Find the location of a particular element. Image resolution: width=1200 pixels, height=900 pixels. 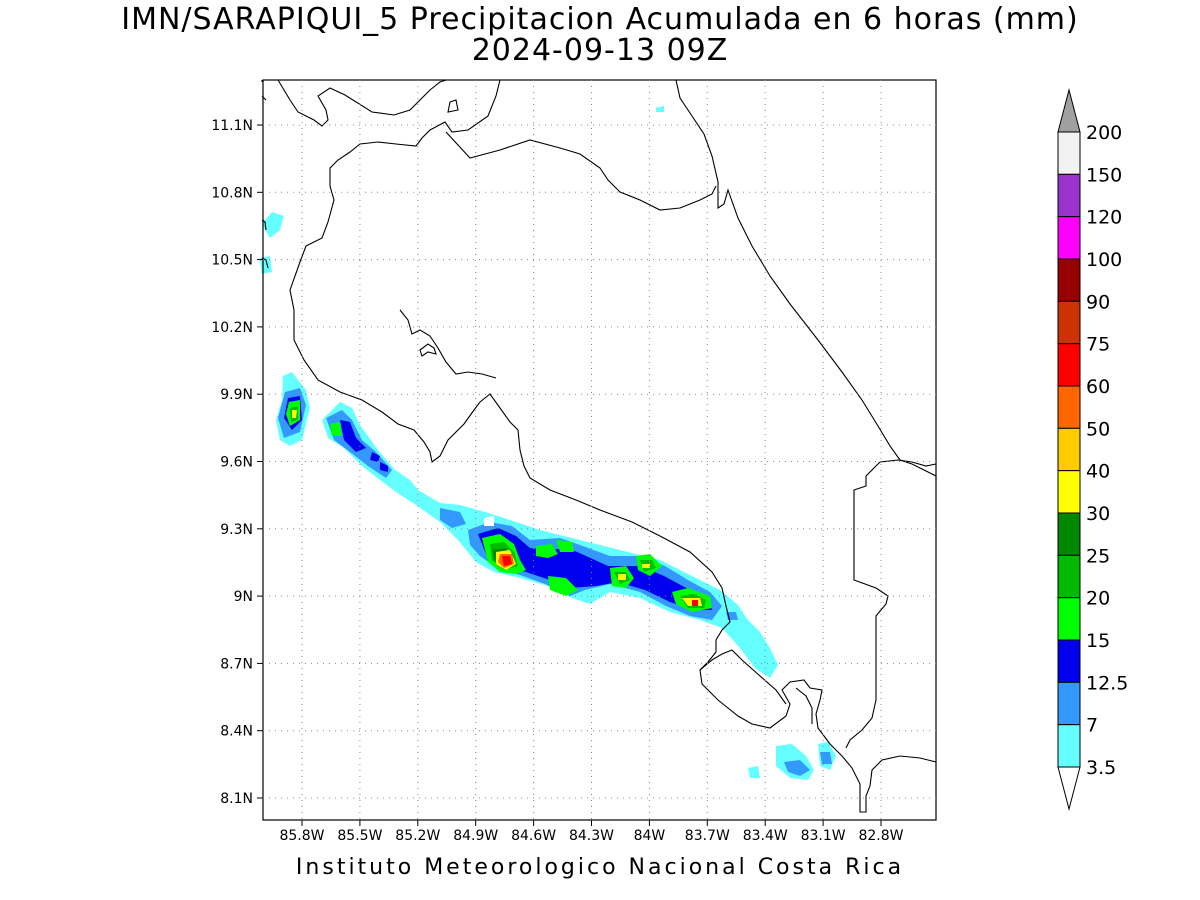

colorbar: 200 150 120 100 90 75 60 50 40 30 25 20 15 12.5 7 3.5 is located at coordinates (1092, 449).